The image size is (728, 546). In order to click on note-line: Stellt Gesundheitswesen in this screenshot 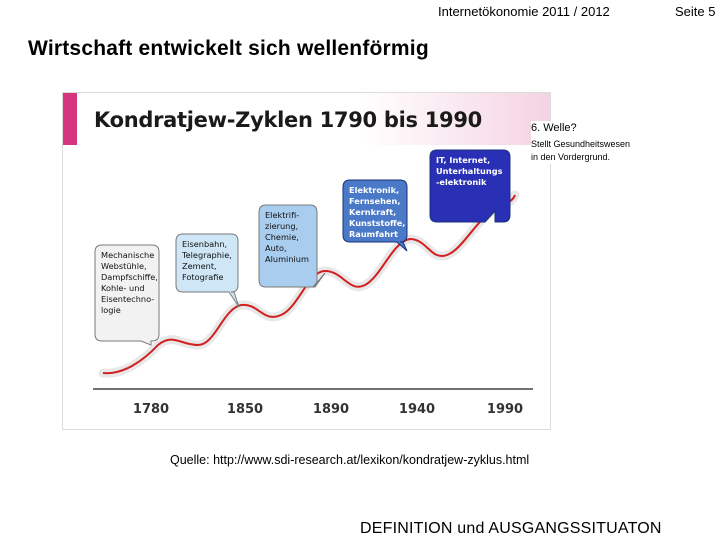, I will do `click(581, 144)`.